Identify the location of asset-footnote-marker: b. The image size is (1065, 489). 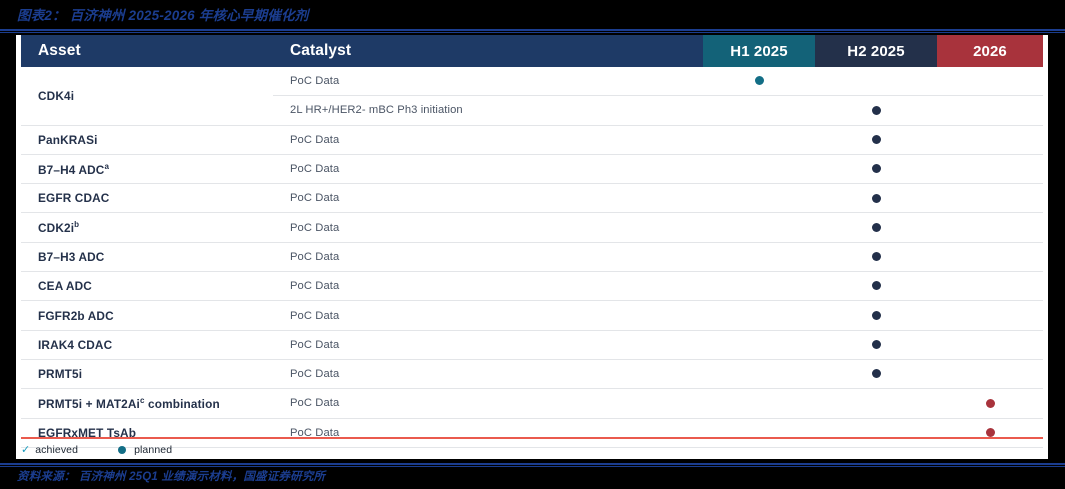
(77, 225).